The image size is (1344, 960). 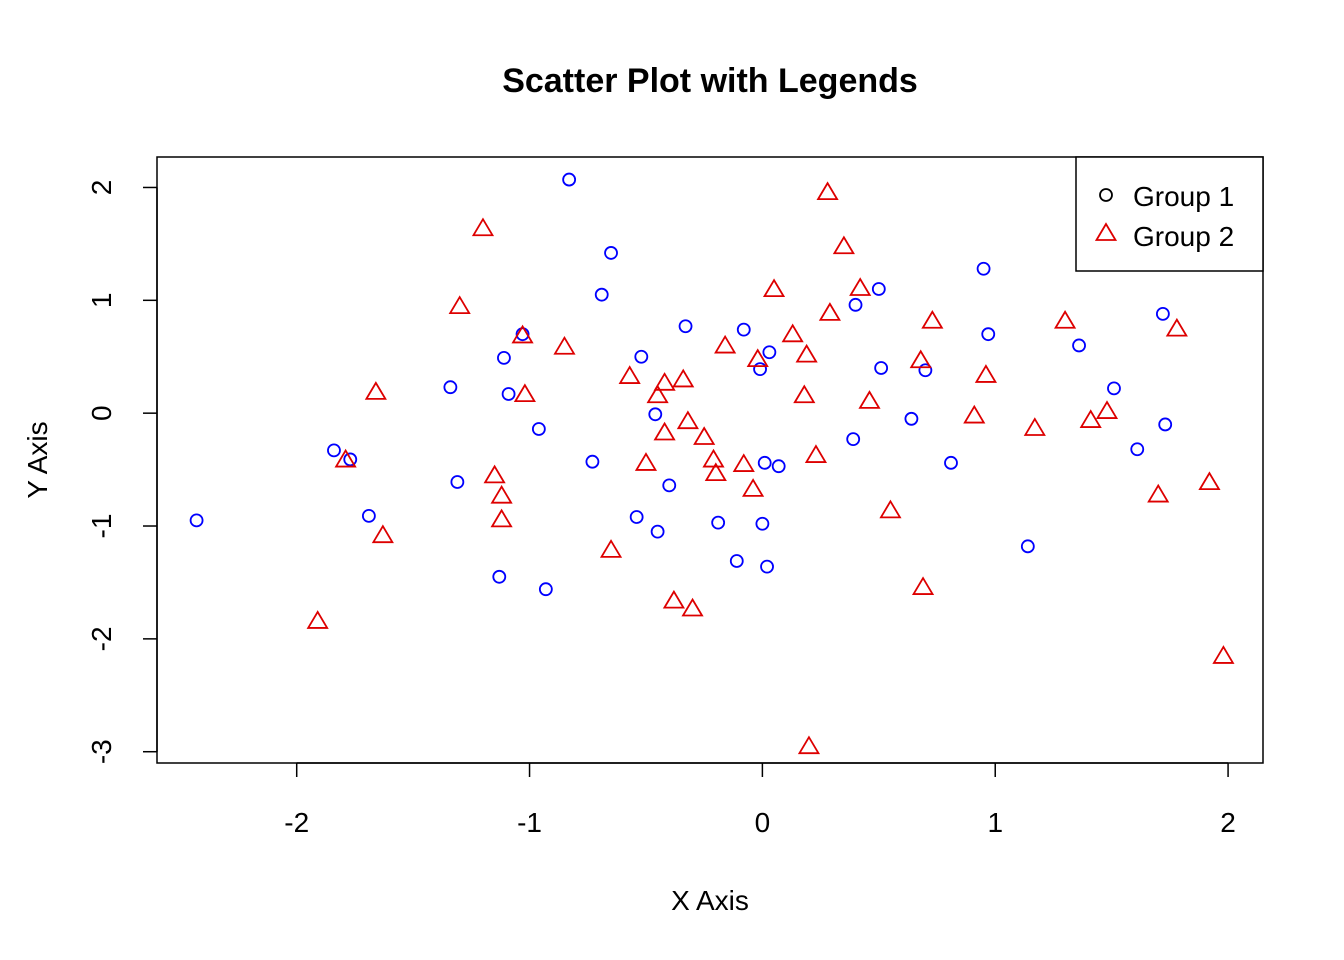 What do you see at coordinates (101, 751) in the screenshot?
I see `y-tick-label: -3` at bounding box center [101, 751].